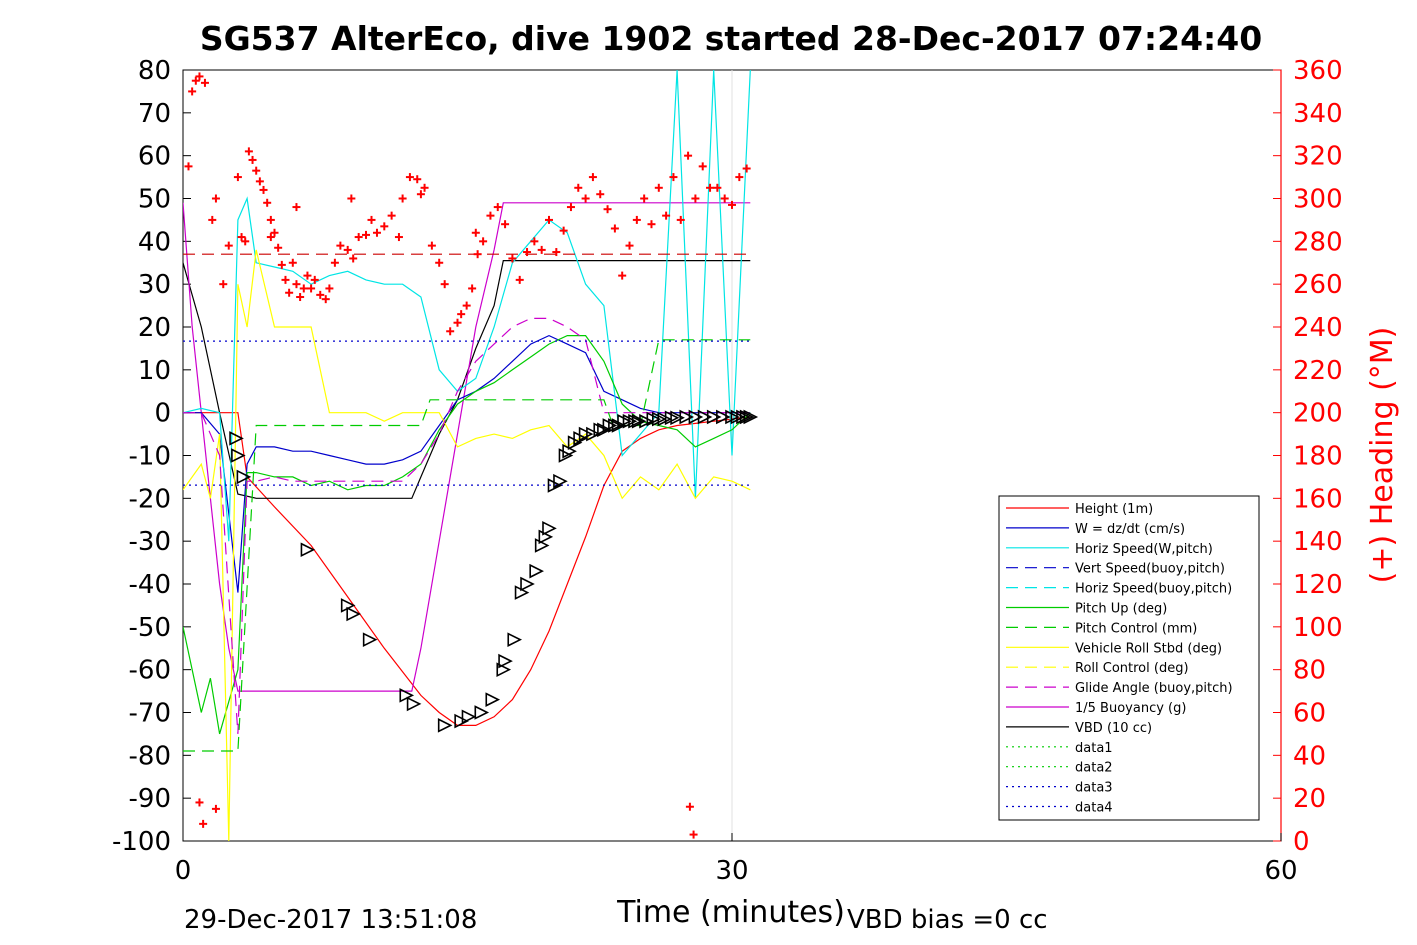  I want to click on right-tick-label: 80, so click(1309, 671).